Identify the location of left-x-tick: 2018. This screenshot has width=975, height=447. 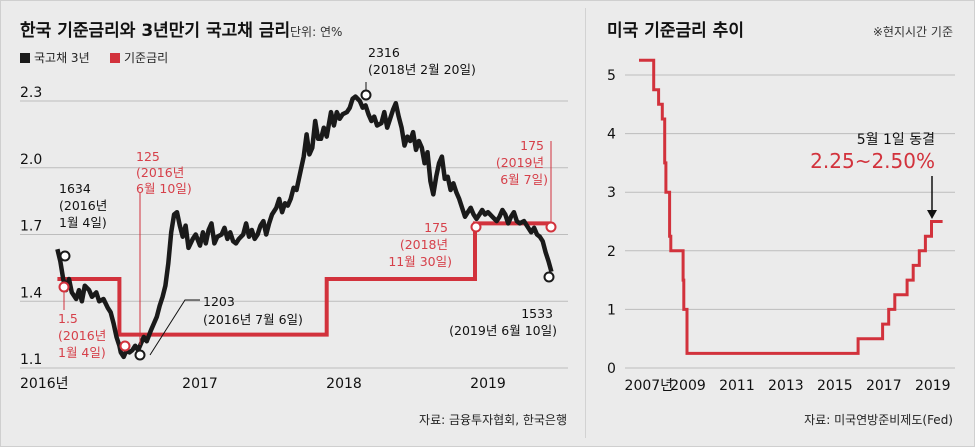
(344, 384).